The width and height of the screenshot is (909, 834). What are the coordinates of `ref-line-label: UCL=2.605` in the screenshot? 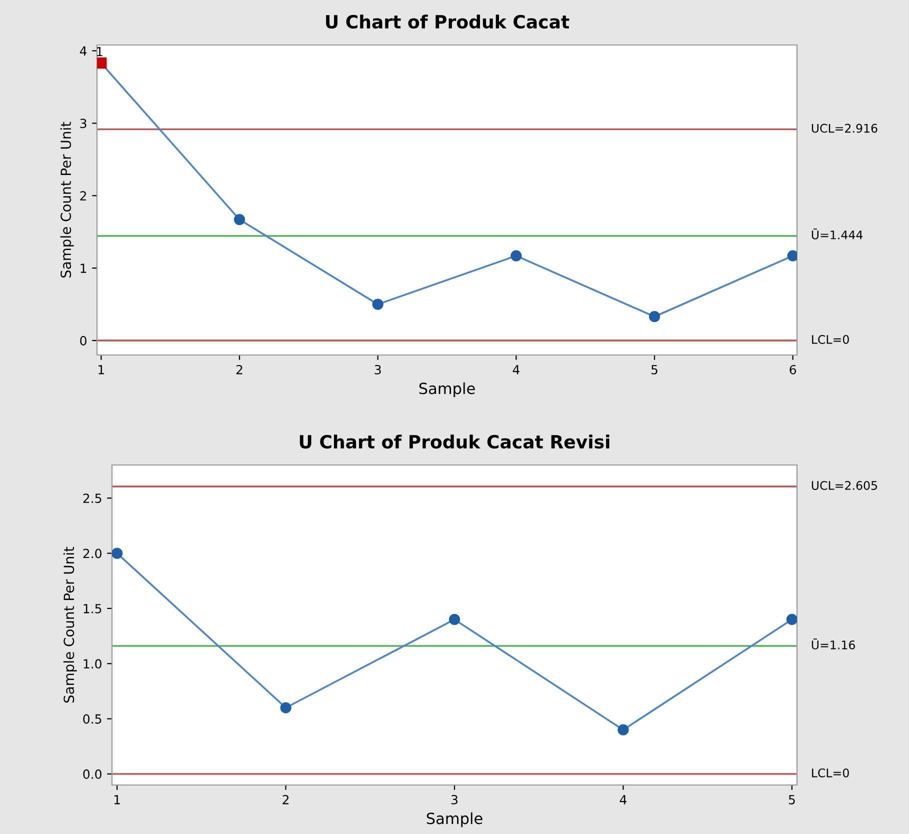 It's located at (845, 485).